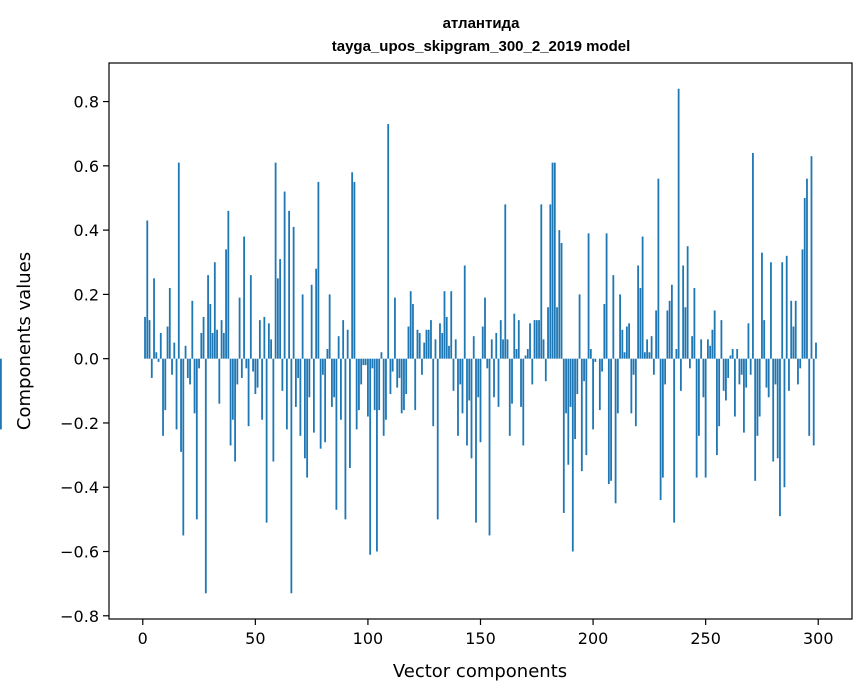 This screenshot has height=696, width=867. Describe the element at coordinates (143, 638) in the screenshot. I see `x-tick-label: 0` at that location.